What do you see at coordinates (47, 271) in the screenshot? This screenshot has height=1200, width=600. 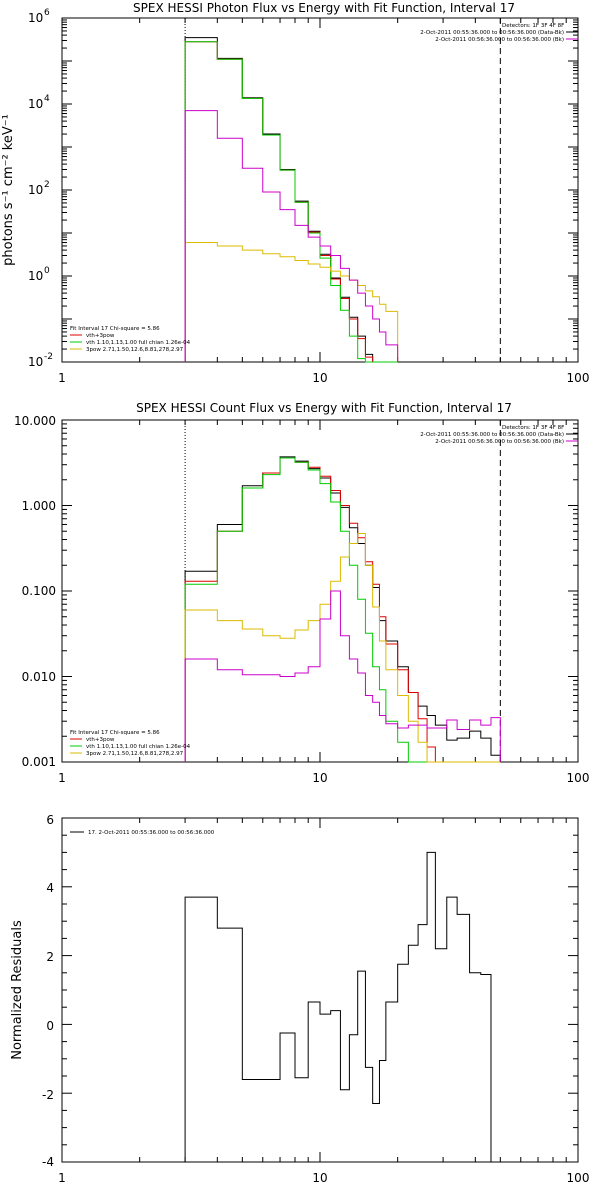 I see `svg-text: 0` at bounding box center [47, 271].